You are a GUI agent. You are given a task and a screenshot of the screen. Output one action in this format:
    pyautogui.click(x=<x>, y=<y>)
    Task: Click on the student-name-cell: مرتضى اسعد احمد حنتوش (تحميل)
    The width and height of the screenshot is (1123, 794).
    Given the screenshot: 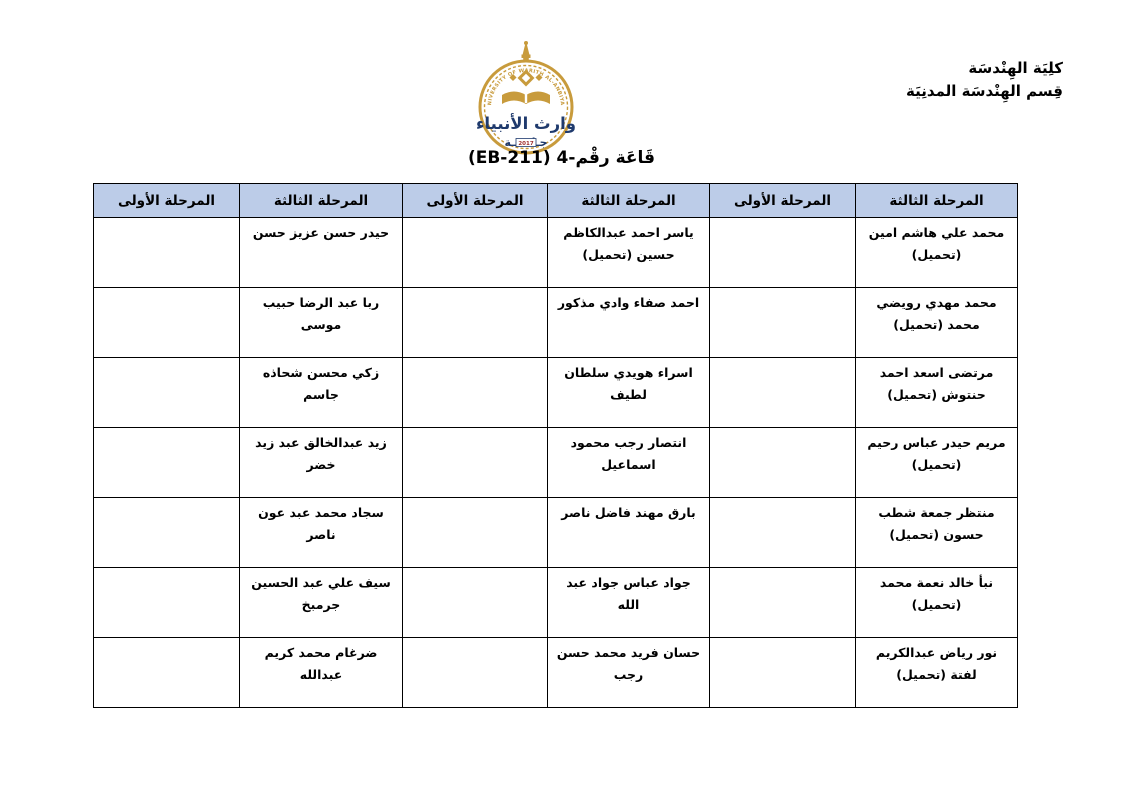 What is the action you would take?
    pyautogui.click(x=936, y=392)
    